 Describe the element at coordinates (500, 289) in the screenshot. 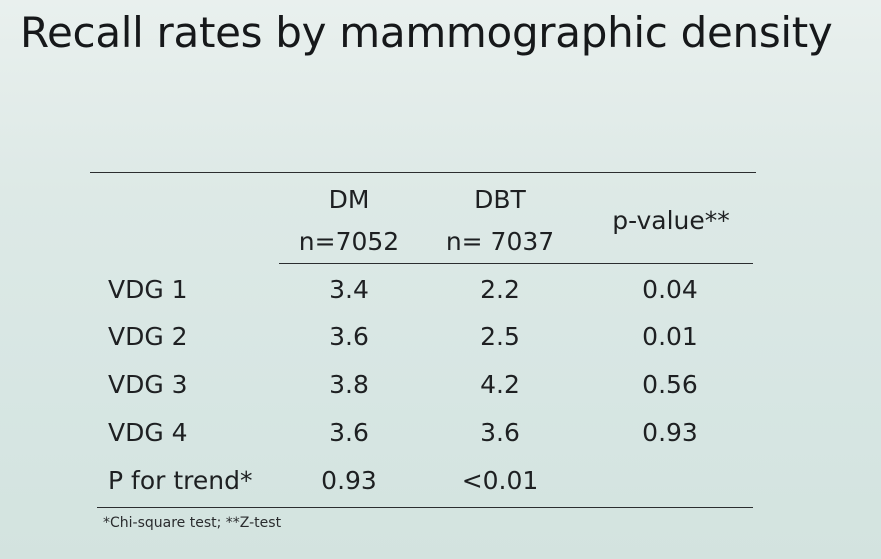

I see `row-vdg1-dbt: 2.2` at that location.